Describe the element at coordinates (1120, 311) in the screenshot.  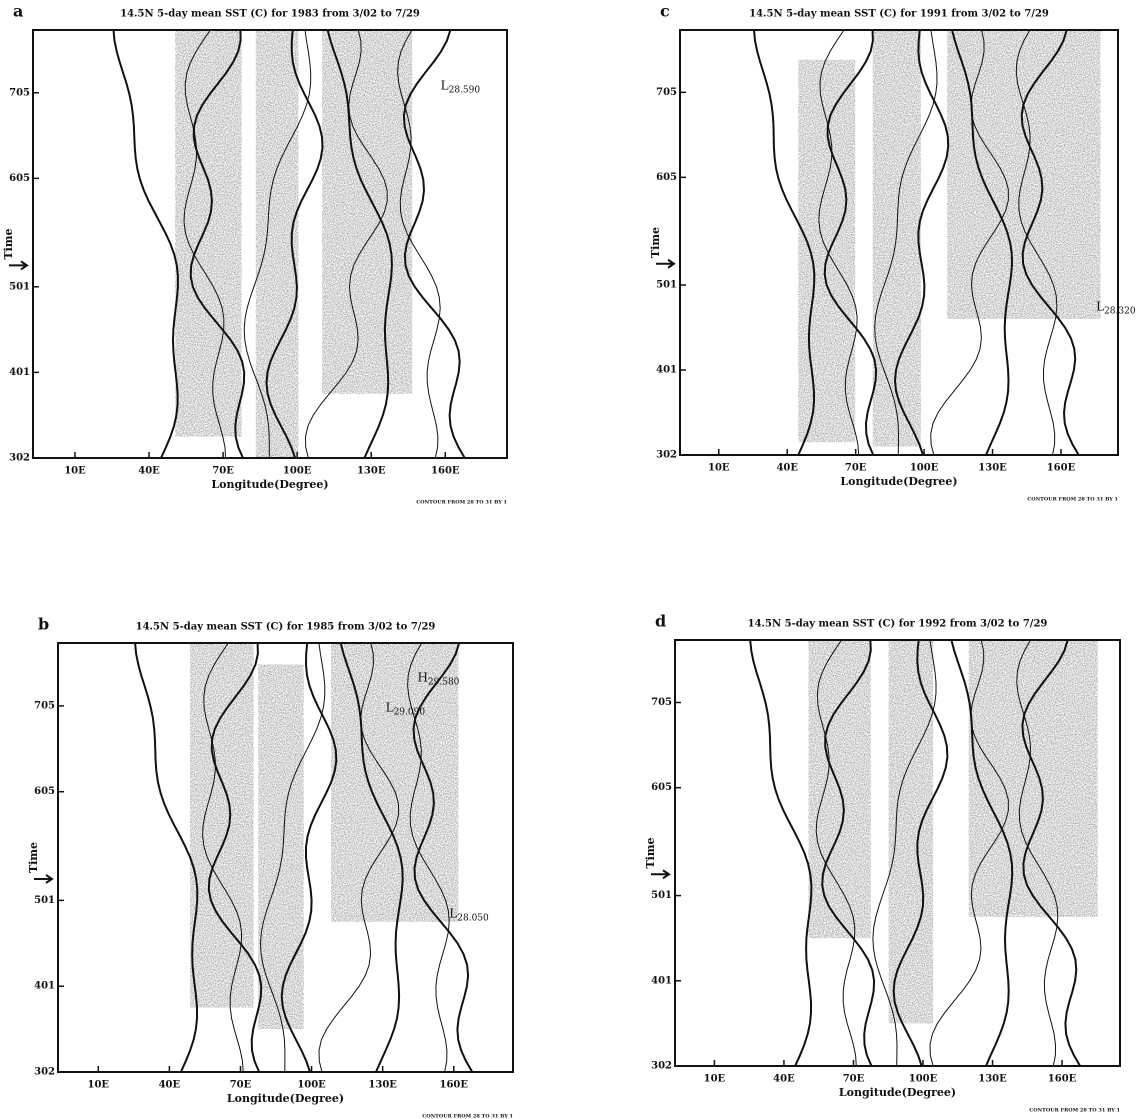
I see `extremum-value: 28.320` at that location.